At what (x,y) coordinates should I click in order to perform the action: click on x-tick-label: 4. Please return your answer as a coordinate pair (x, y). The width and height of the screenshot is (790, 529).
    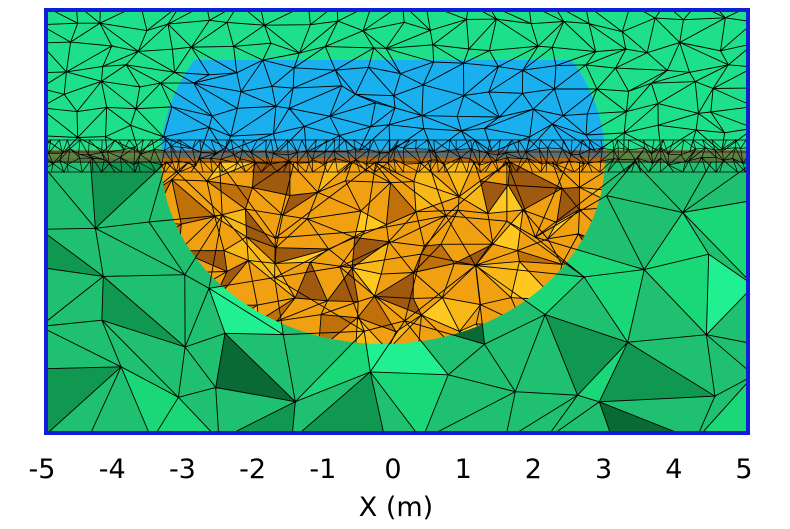
    Looking at the image, I should click on (673, 469).